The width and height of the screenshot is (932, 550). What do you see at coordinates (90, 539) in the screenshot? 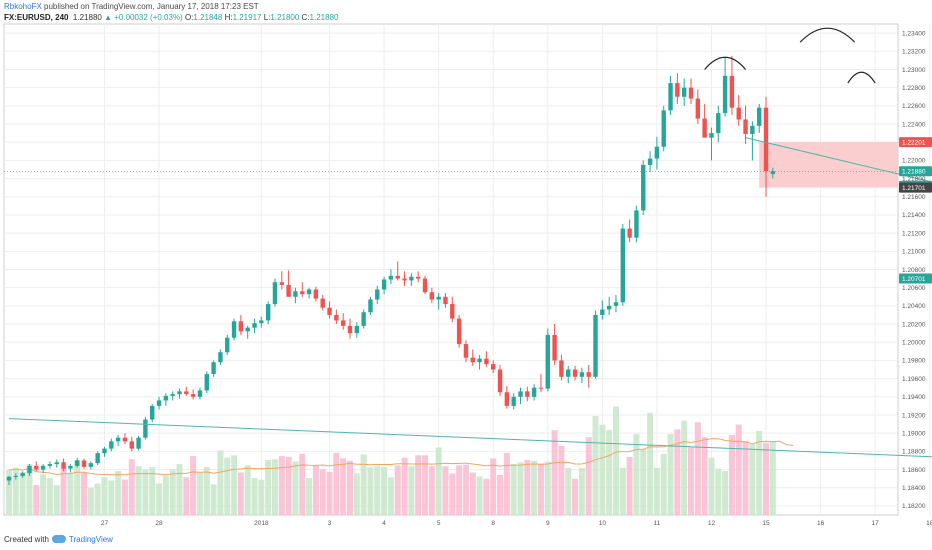
I see `tradingview-link: TradingView` at bounding box center [90, 539].